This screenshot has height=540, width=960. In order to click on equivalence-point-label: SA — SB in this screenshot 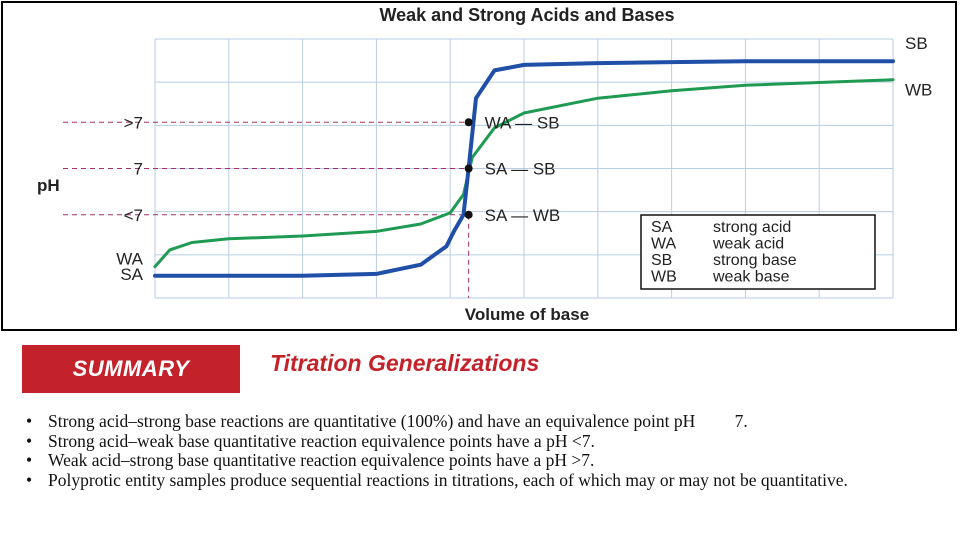, I will do `click(520, 169)`.